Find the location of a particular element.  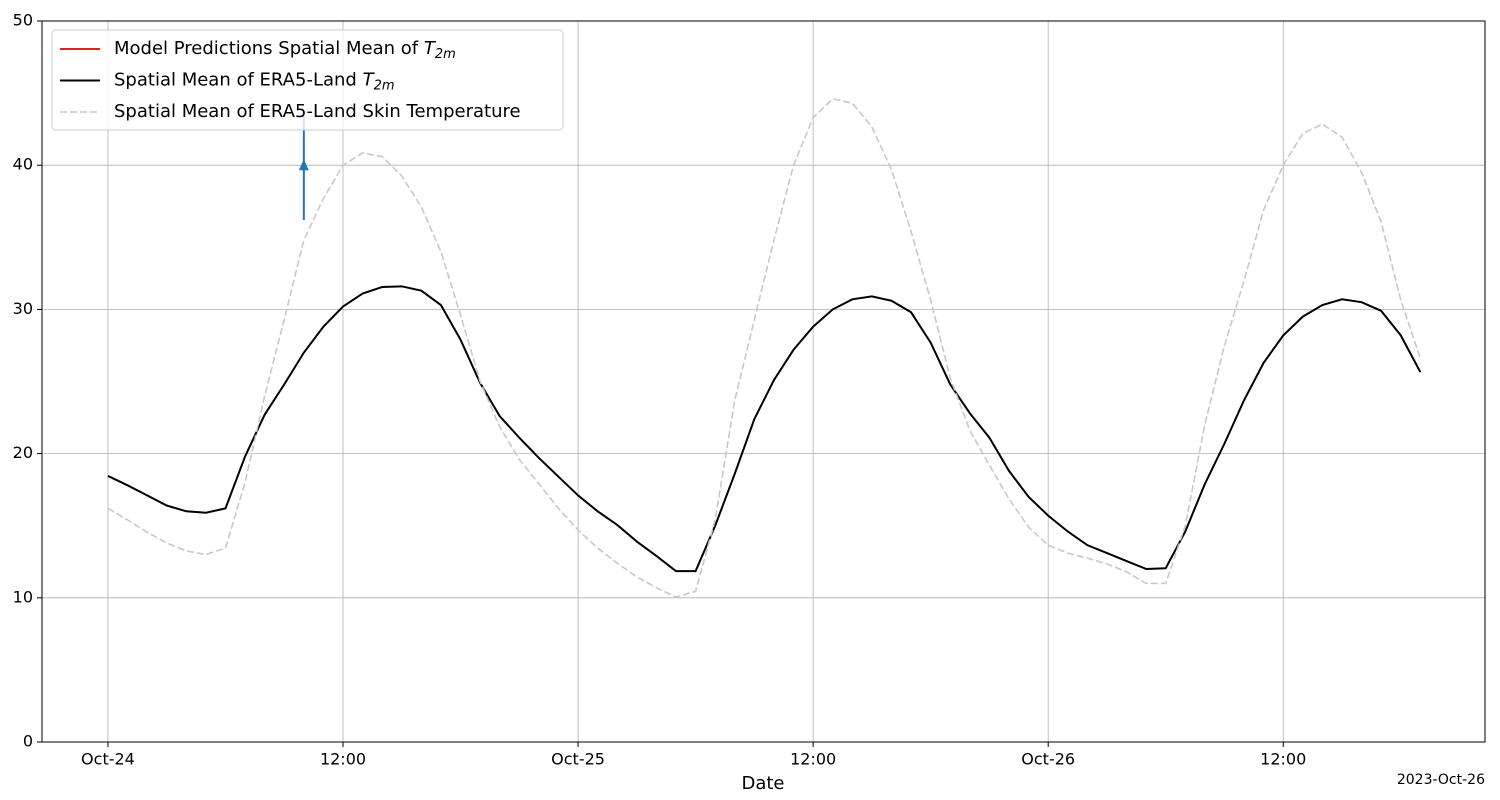

legend-label: Model Predictions Spatial Mean of T2m is located at coordinates (285, 50).